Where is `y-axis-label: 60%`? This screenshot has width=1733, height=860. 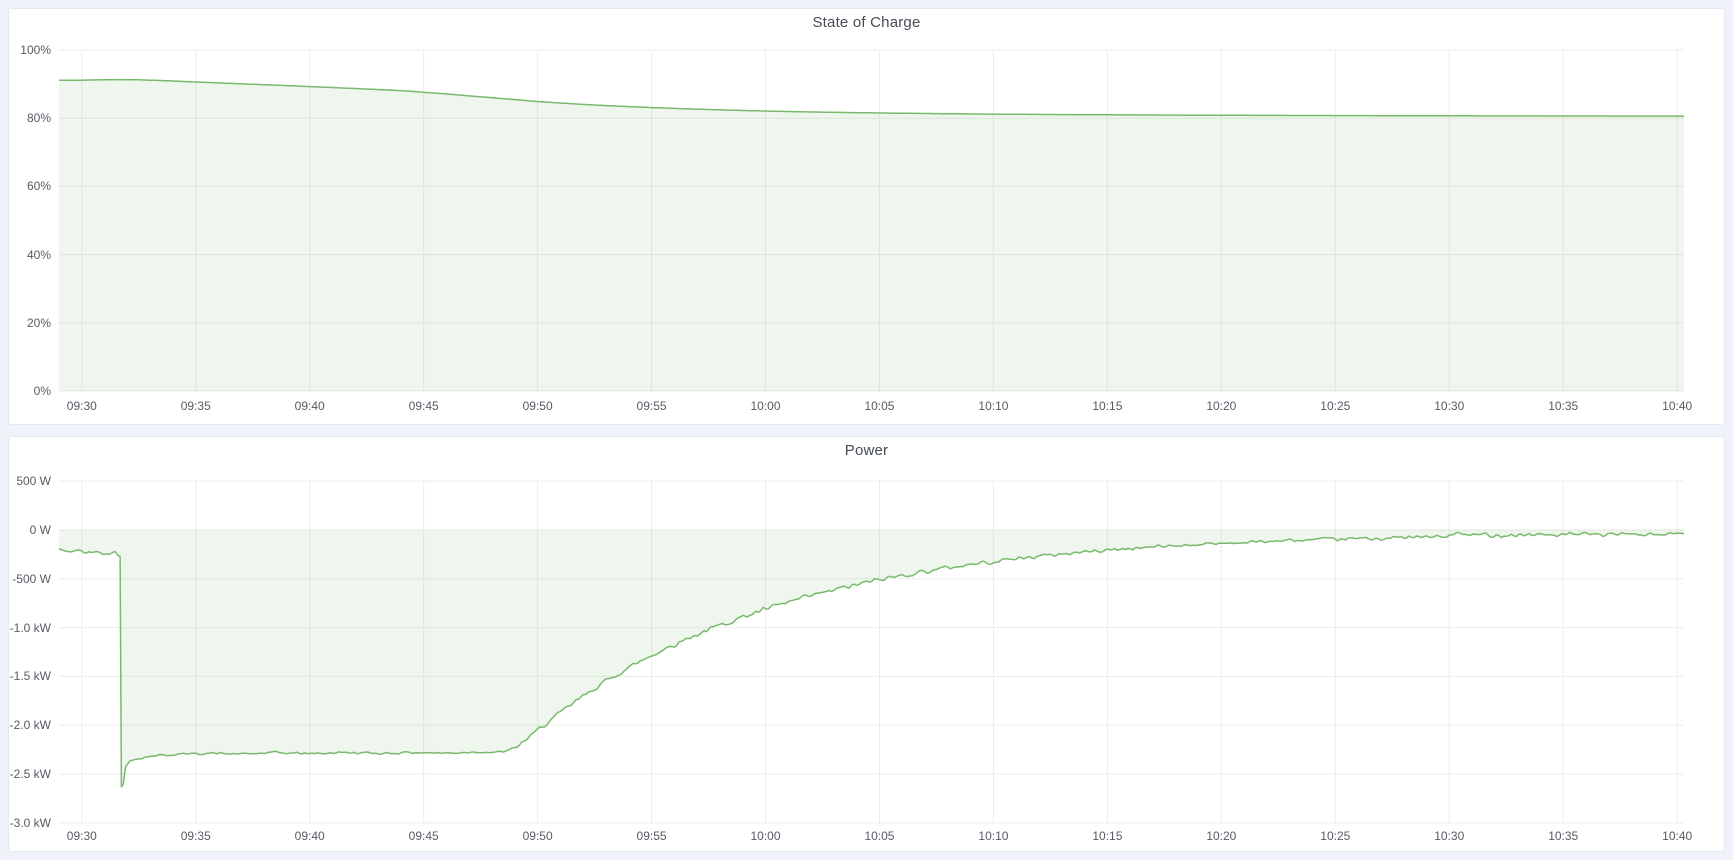
y-axis-label: 60% is located at coordinates (38, 186).